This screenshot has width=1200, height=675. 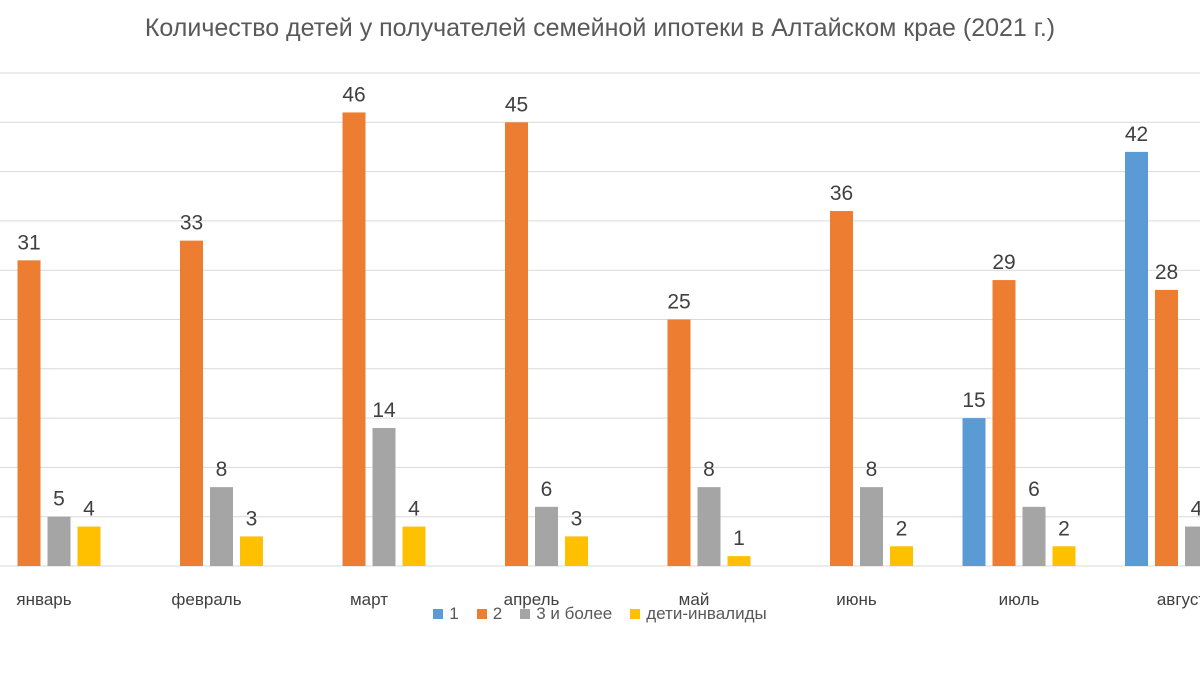 I want to click on legend-label-2: 2, so click(x=497, y=613).